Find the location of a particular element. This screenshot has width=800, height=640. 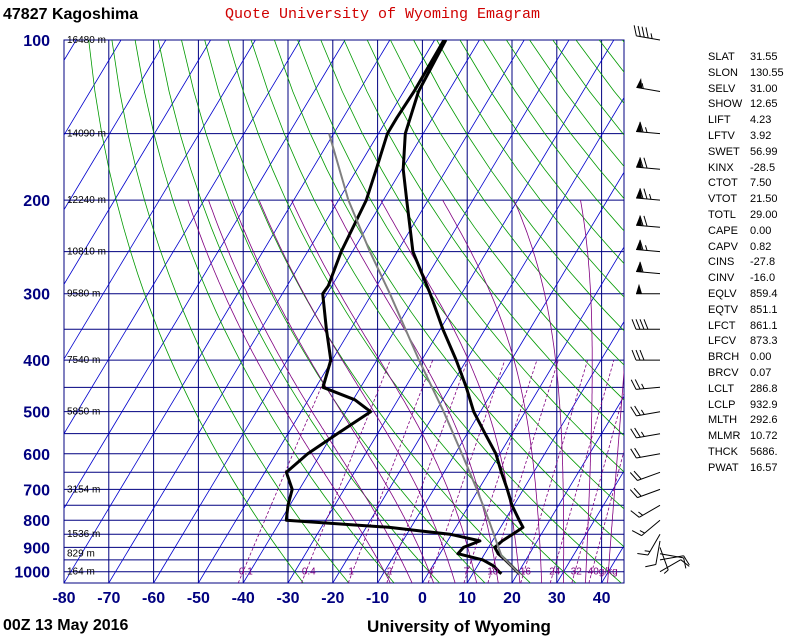

index-value: -28.5 is located at coordinates (763, 167).